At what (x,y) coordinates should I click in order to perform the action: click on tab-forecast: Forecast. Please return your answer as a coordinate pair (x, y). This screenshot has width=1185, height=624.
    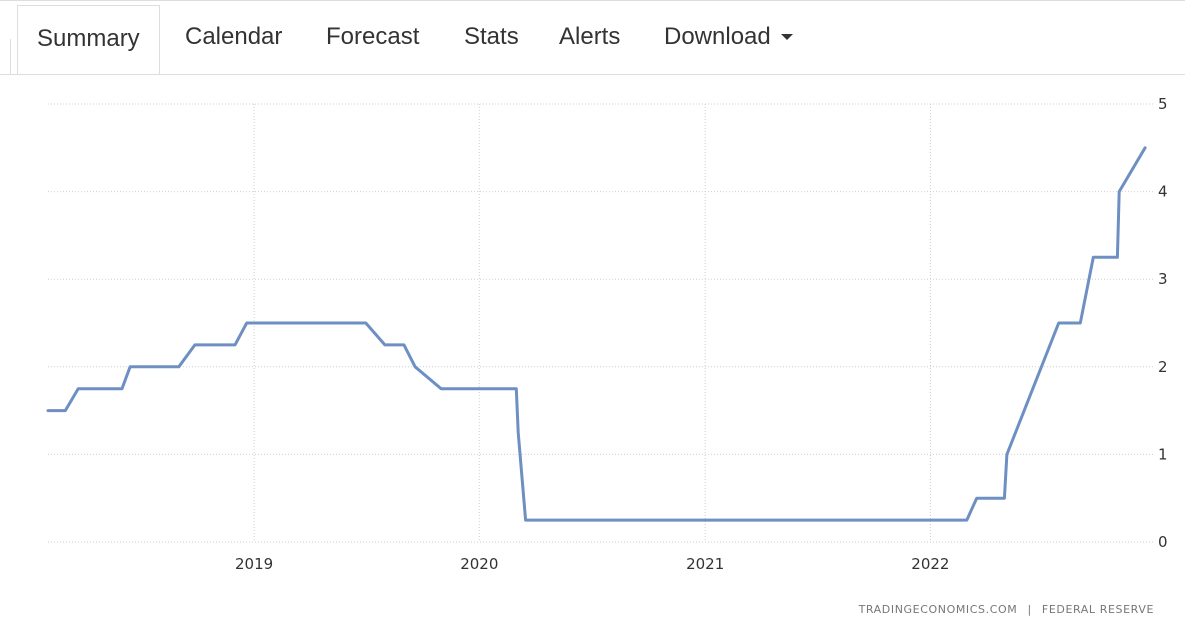
    Looking at the image, I should click on (373, 36).